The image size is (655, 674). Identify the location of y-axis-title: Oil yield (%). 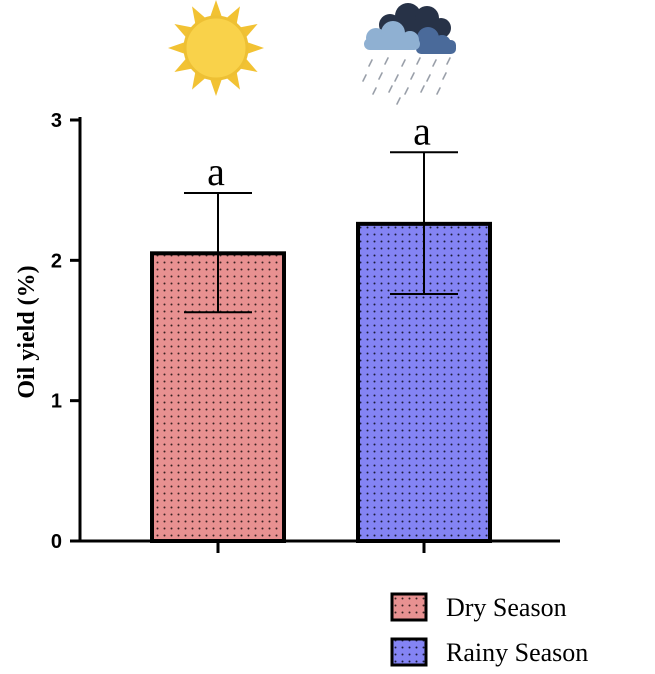
(27, 331).